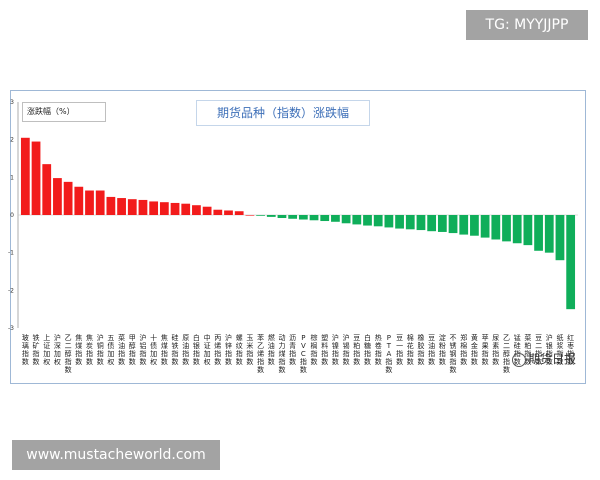 Image resolution: width=600 pixels, height=480 pixels. Describe the element at coordinates (559, 349) in the screenshot. I see `category-label: 纸浆指数` at that location.